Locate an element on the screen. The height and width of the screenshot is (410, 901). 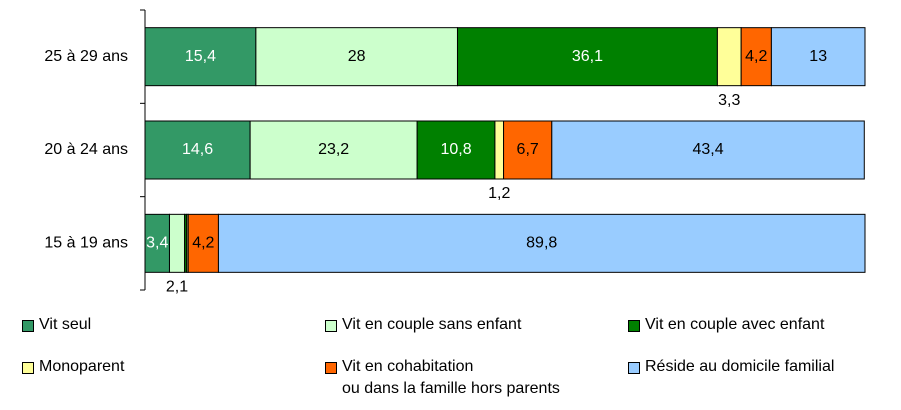
value-label: 13 is located at coordinates (818, 56).